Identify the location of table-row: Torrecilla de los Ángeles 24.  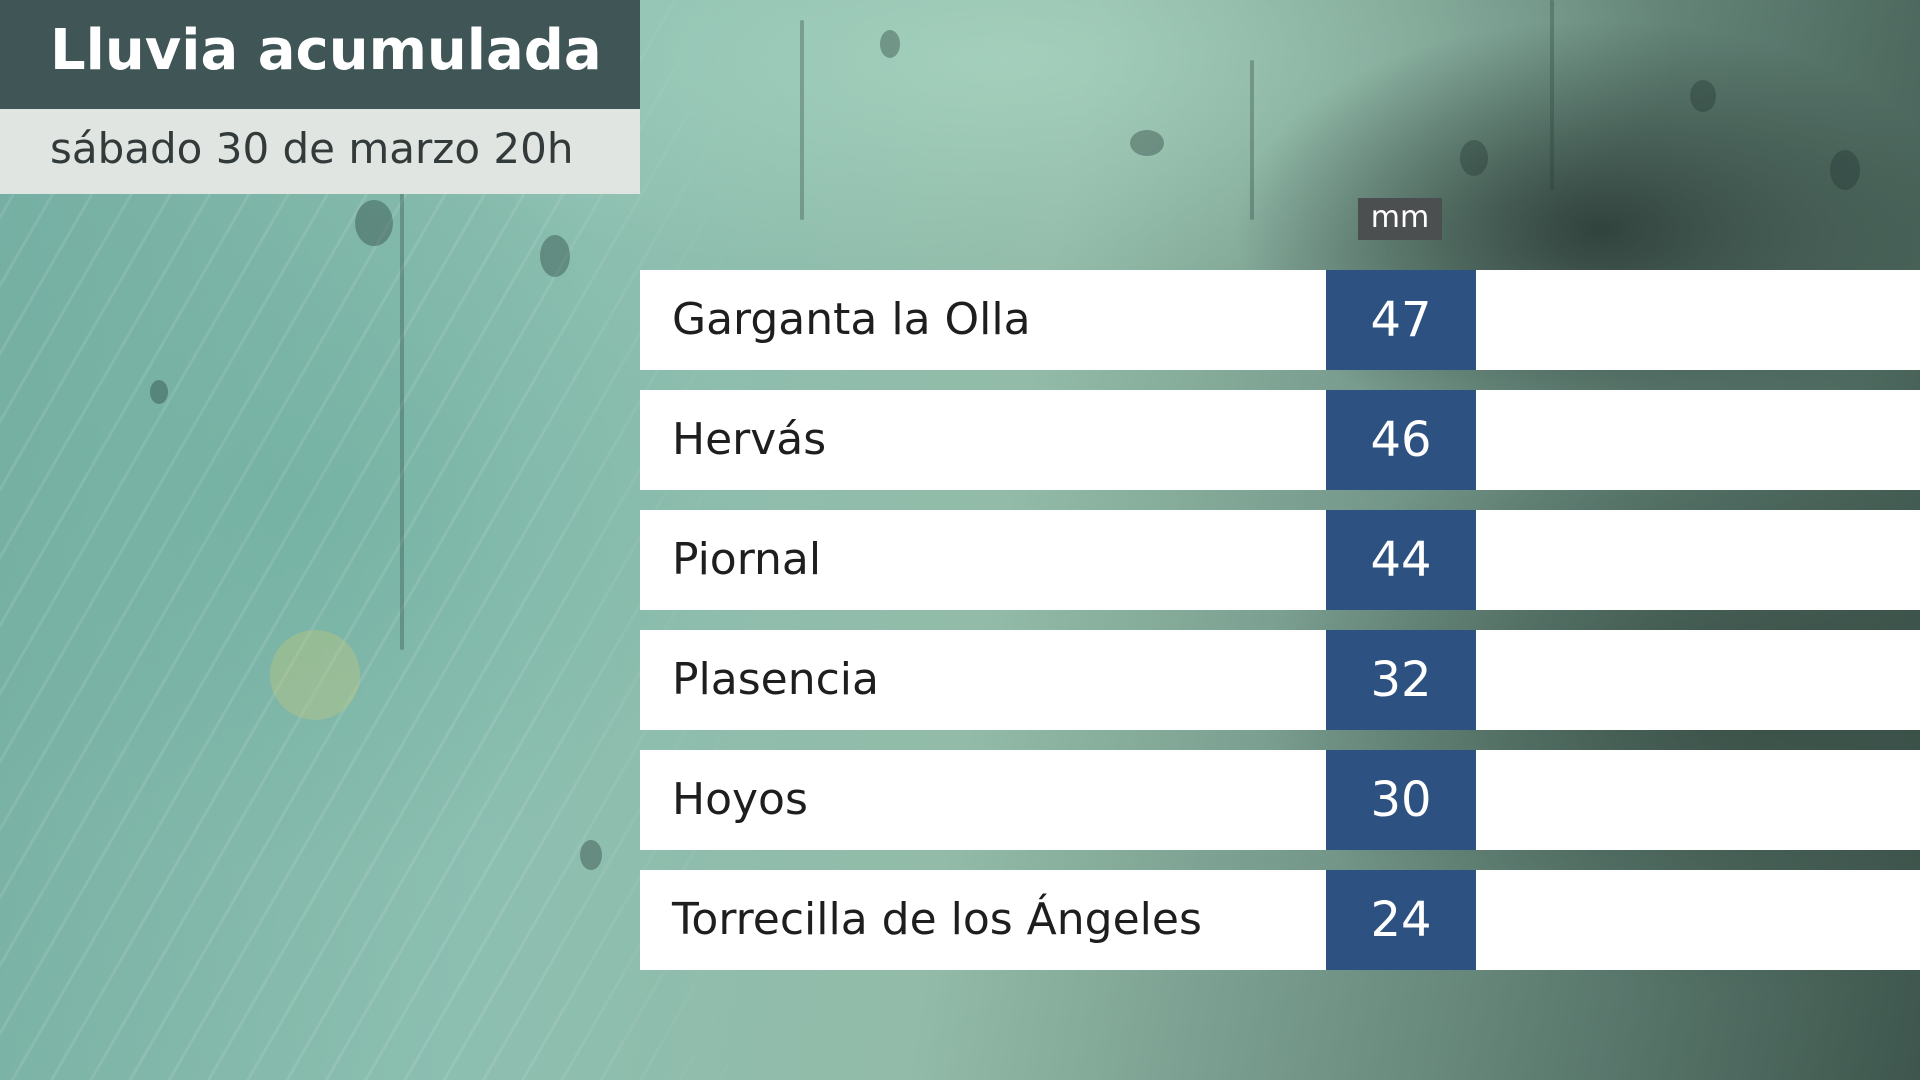
(1280, 920).